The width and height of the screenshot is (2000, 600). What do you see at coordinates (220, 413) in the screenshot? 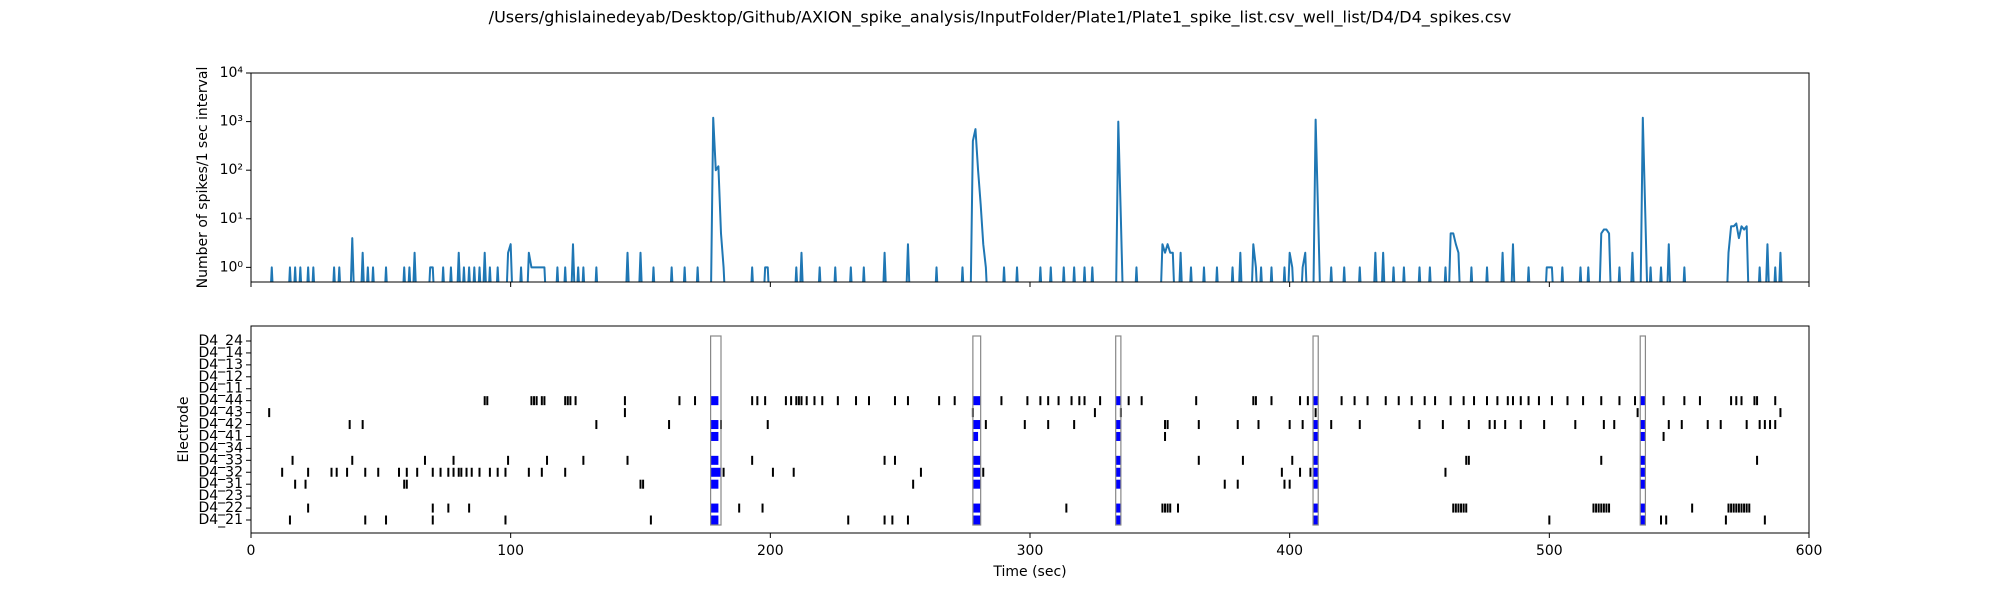
I see `electrode-label: D4_43` at bounding box center [220, 413].